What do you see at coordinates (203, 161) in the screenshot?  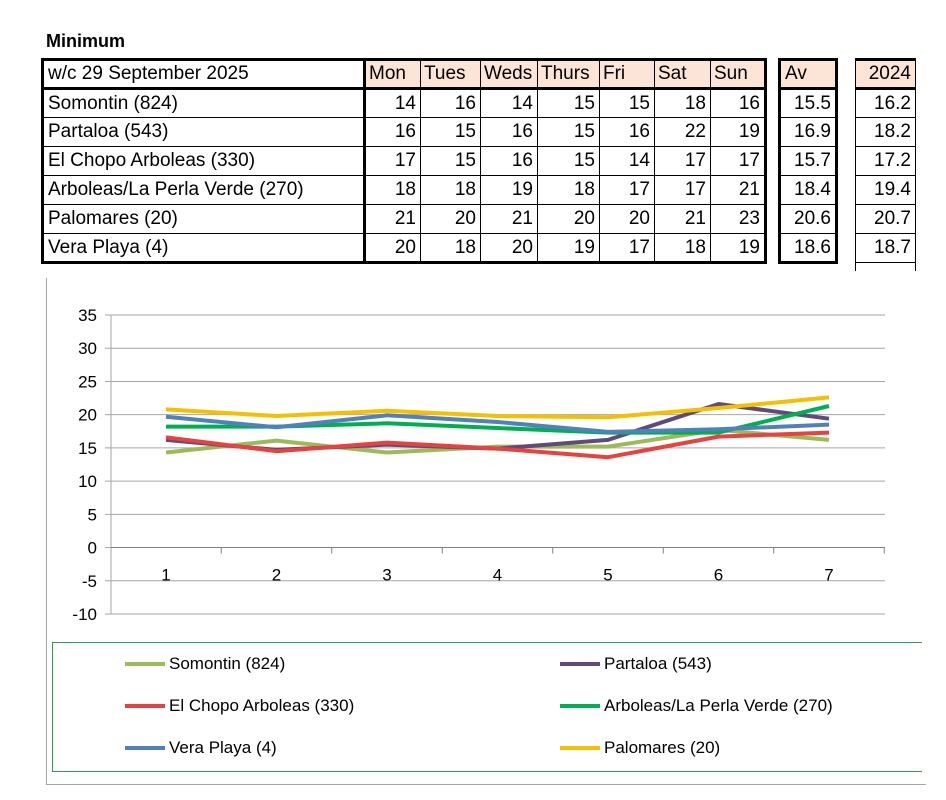 I see `station-name: El Chopo Arboleas (330)` at bounding box center [203, 161].